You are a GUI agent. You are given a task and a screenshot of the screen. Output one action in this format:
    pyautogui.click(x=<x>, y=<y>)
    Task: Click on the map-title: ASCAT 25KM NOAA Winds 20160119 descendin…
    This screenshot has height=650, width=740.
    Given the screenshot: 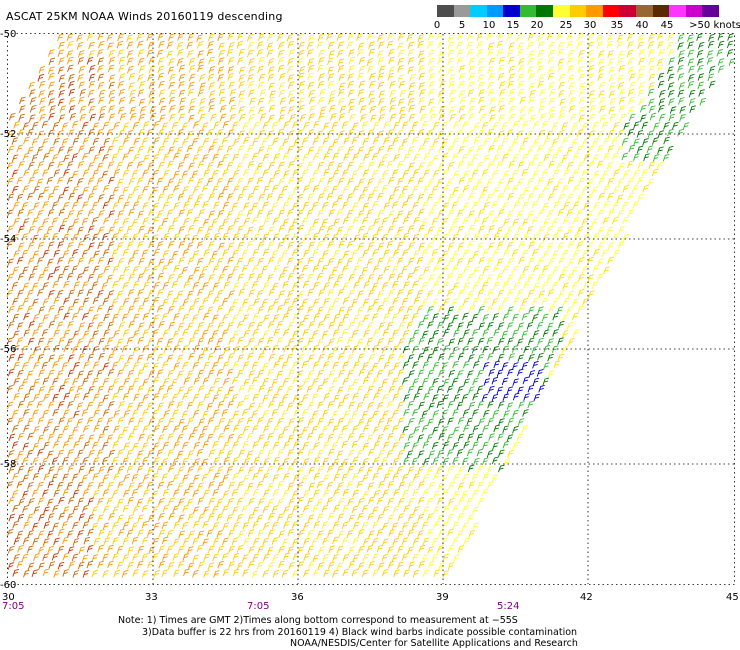 What is the action you would take?
    pyautogui.click(x=144, y=16)
    